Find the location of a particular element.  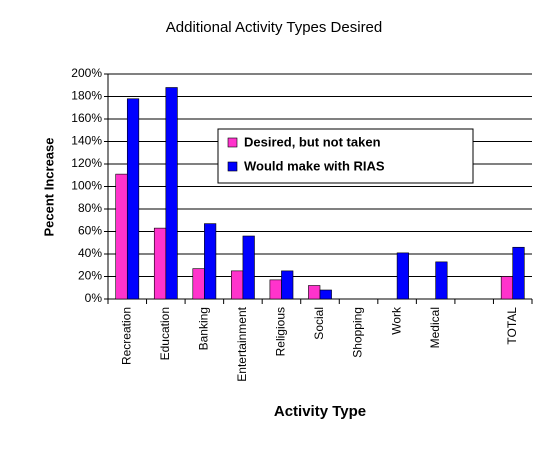

x-tick-label: Recreation is located at coordinates (126, 336).